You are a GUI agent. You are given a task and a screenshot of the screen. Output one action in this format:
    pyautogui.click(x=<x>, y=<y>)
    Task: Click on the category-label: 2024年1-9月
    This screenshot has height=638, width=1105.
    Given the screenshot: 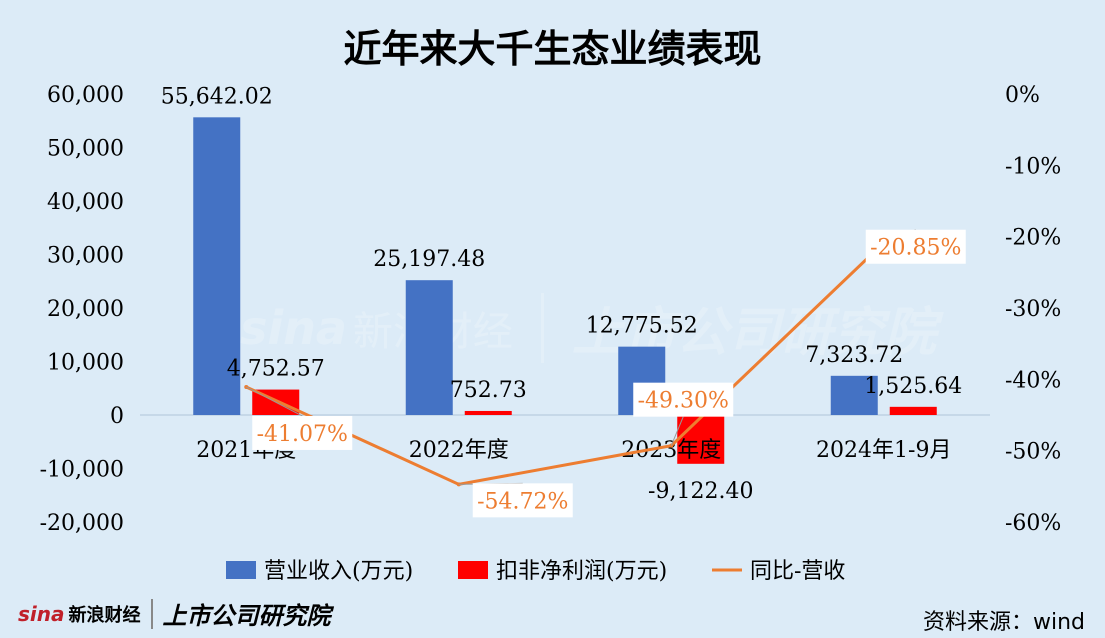 What is the action you would take?
    pyautogui.click(x=883, y=450)
    